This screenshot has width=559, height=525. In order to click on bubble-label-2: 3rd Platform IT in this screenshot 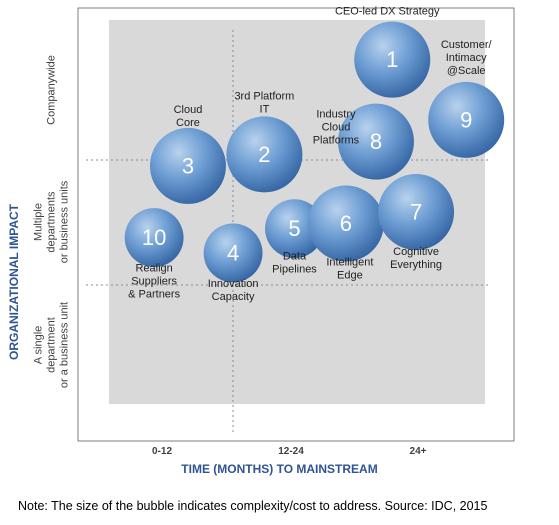, I will do `click(264, 102)`.